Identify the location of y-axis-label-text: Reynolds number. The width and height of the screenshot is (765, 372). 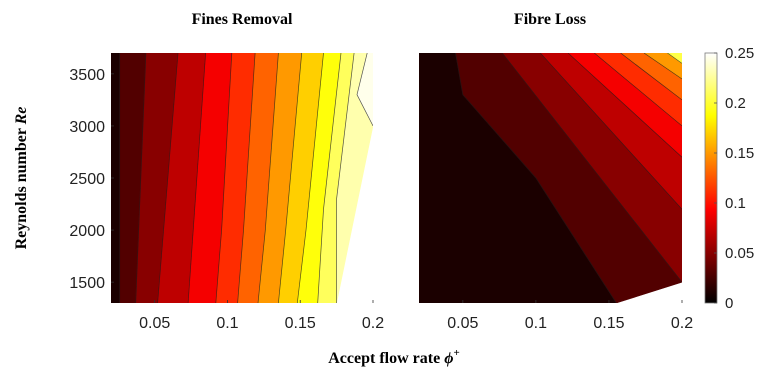
(21, 188).